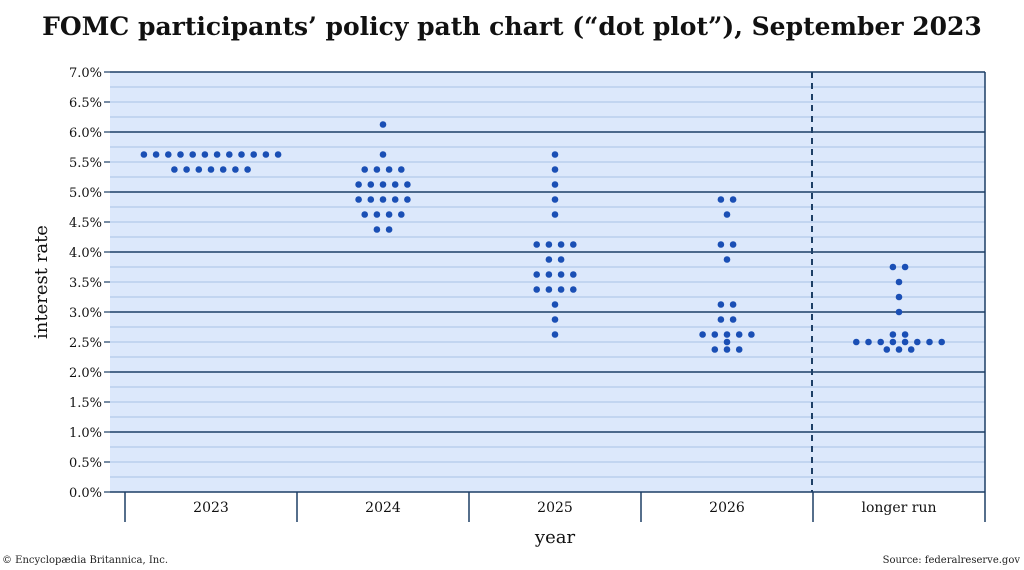 The height and width of the screenshot is (570, 1024). What do you see at coordinates (85, 403) in the screenshot?
I see `y-tick-label: 1.5%` at bounding box center [85, 403].